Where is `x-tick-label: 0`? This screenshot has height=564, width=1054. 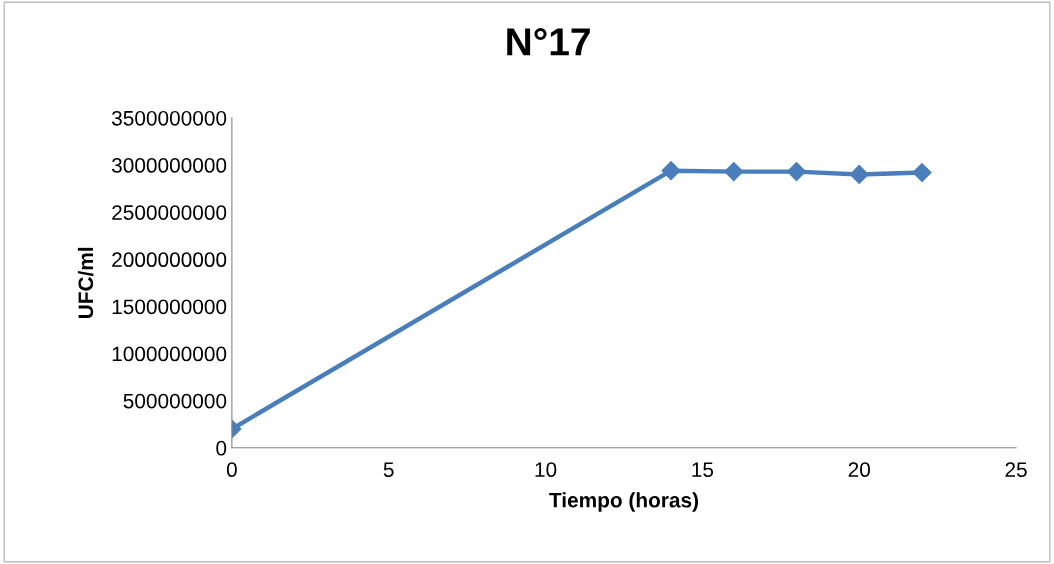
x-tick-label: 0 is located at coordinates (231, 470).